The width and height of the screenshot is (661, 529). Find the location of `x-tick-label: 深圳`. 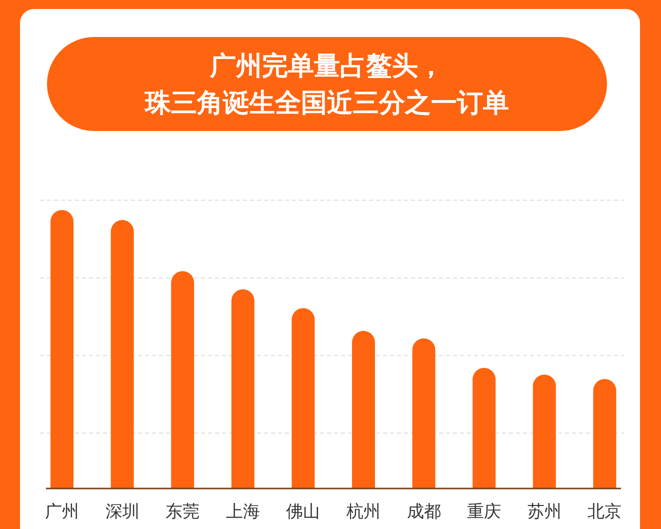

x-tick-label: 深圳 is located at coordinates (122, 511).